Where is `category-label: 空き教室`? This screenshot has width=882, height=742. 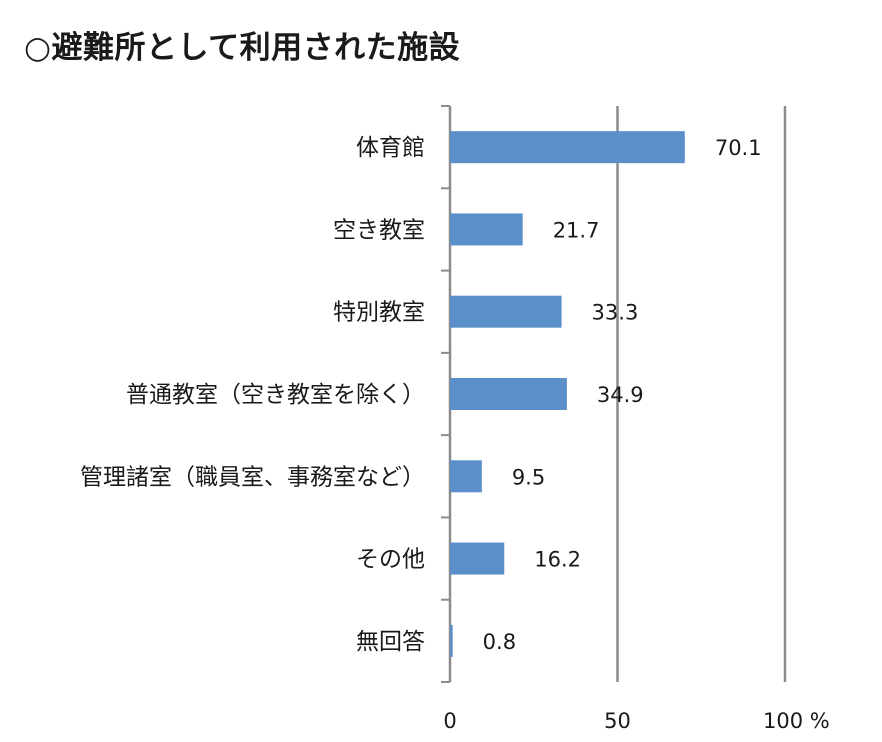
category-label: 空き教室 is located at coordinates (379, 230).